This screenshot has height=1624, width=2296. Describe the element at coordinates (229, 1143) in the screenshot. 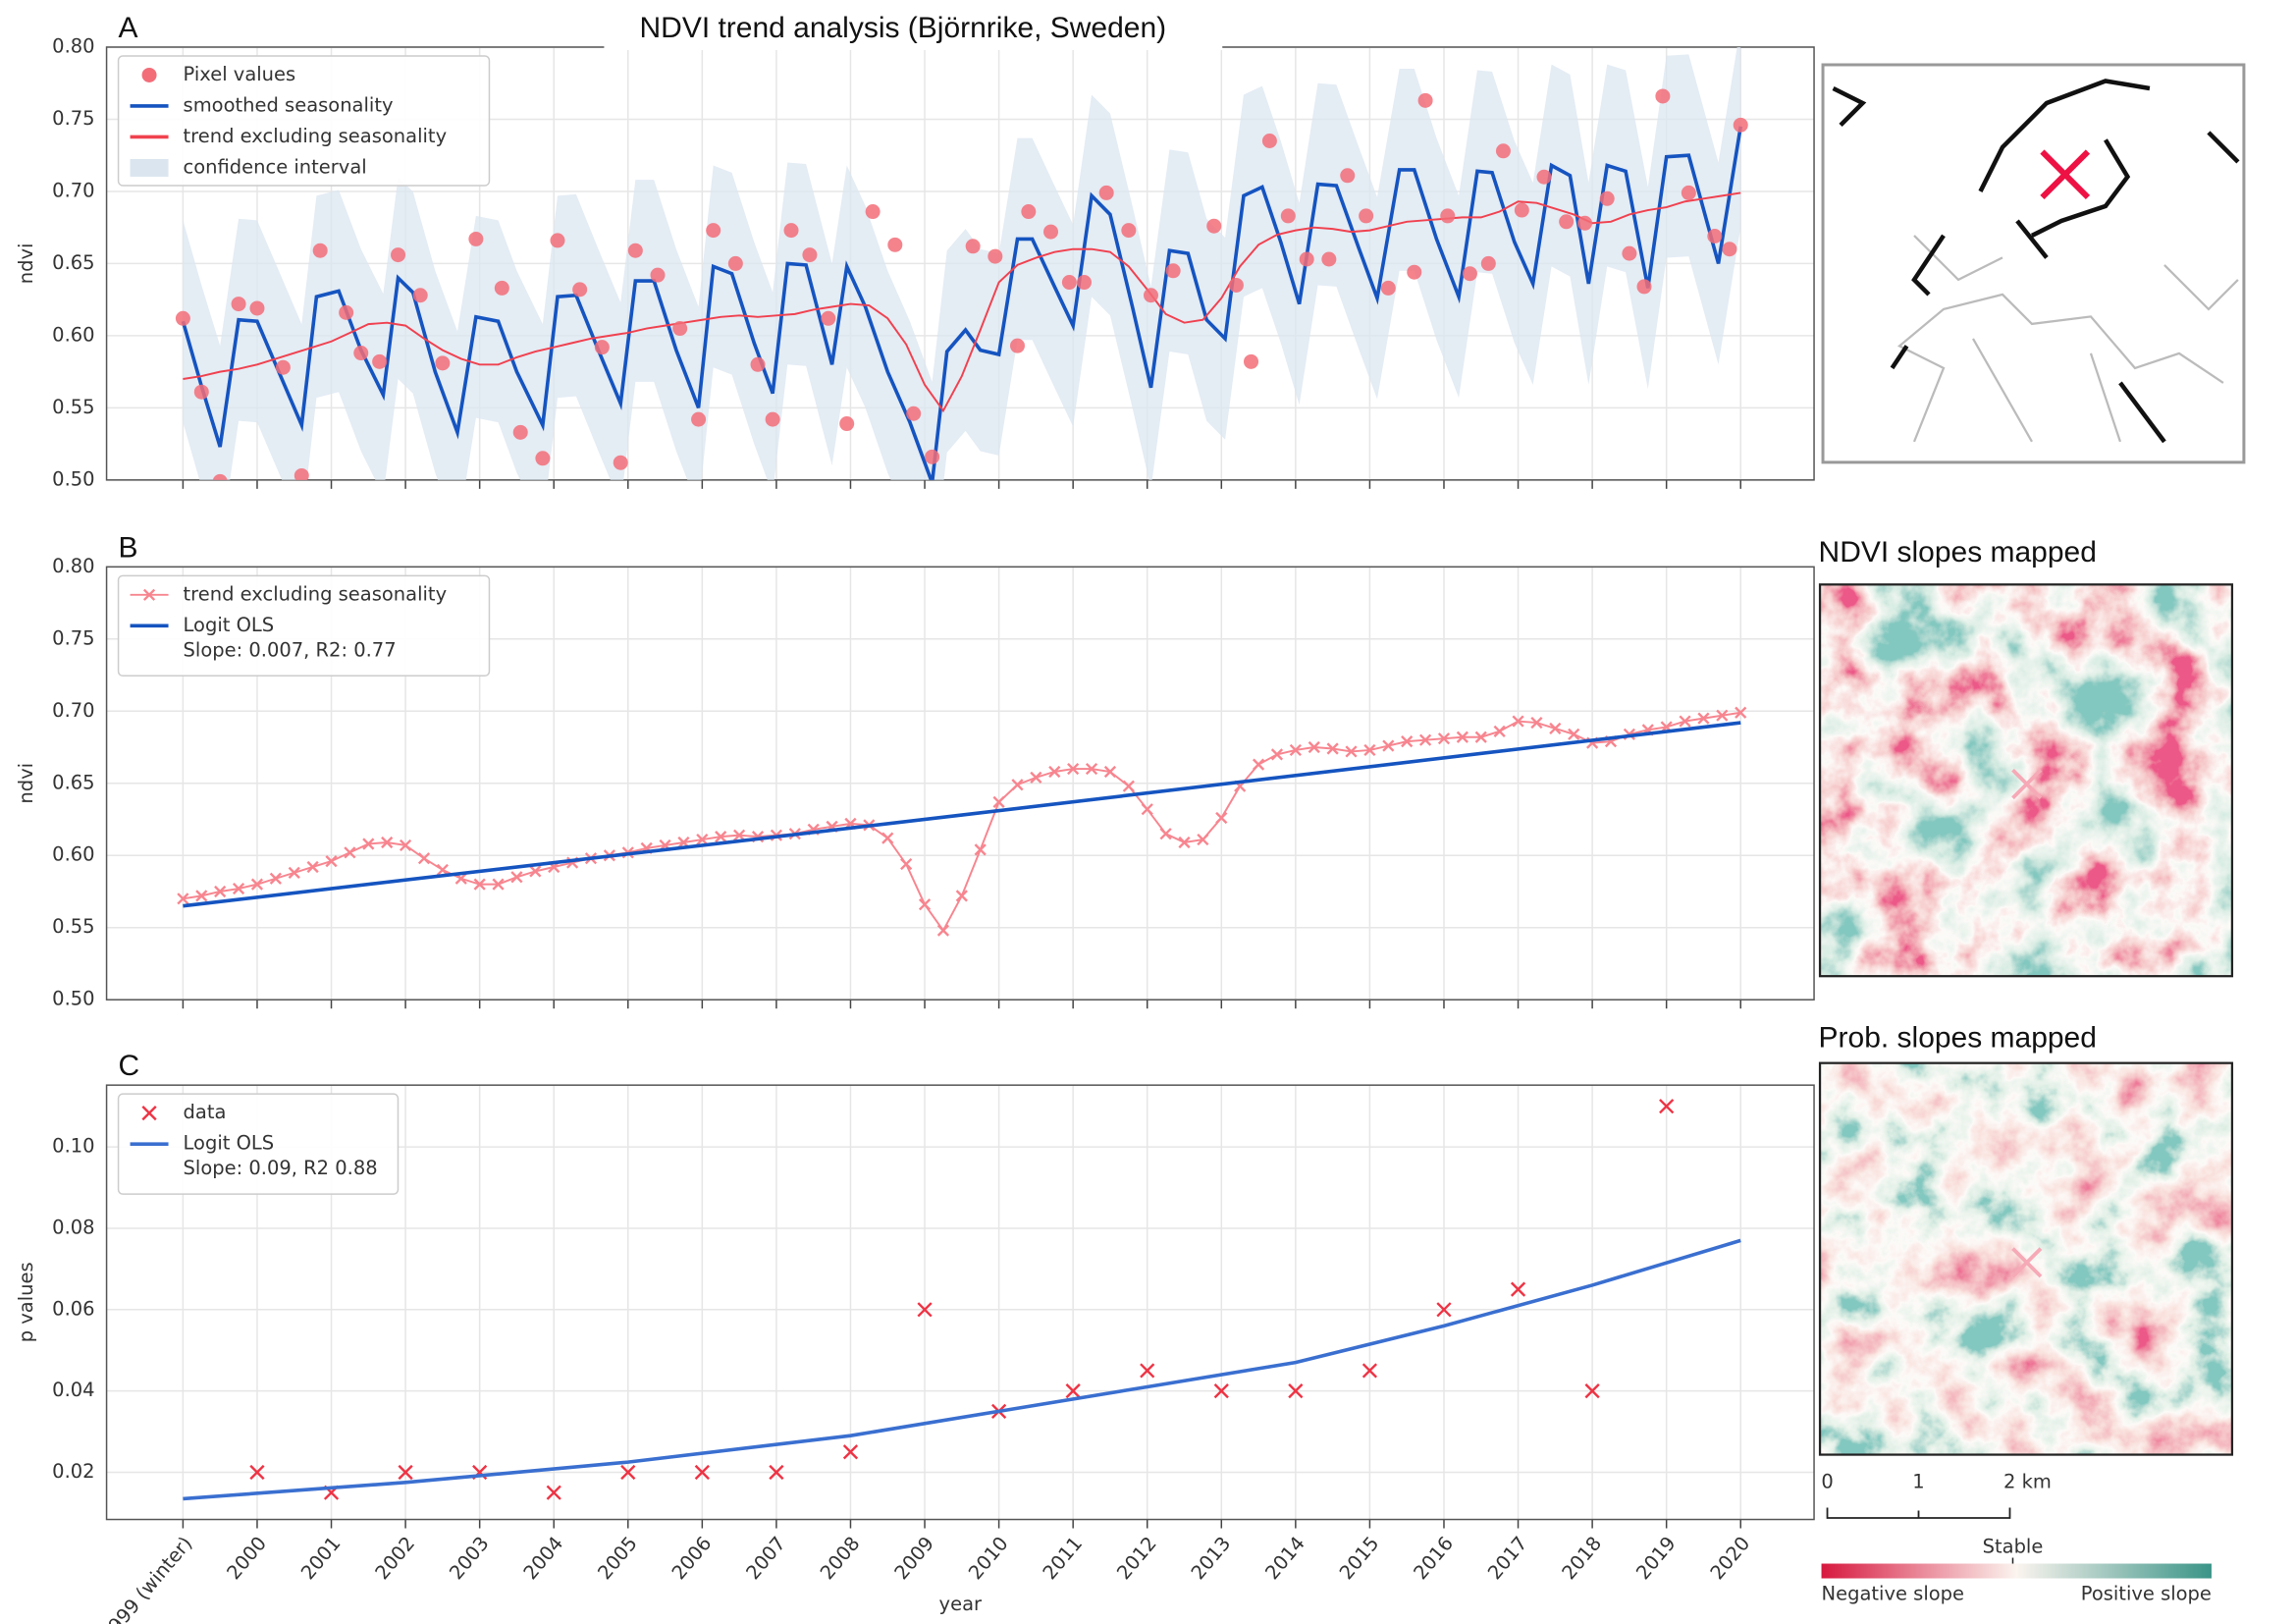

I see `legend-label: Logit OLS` at that location.